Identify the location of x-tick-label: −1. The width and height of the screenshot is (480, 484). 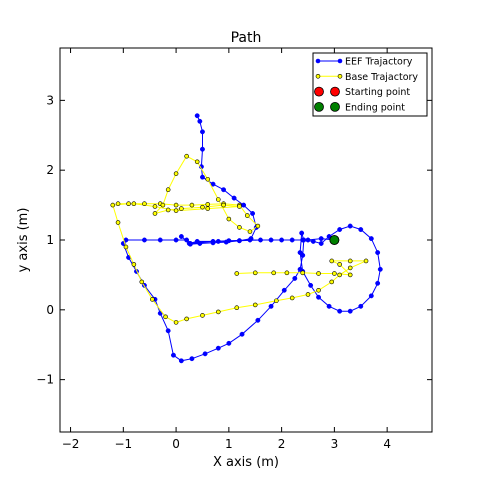
(123, 444).